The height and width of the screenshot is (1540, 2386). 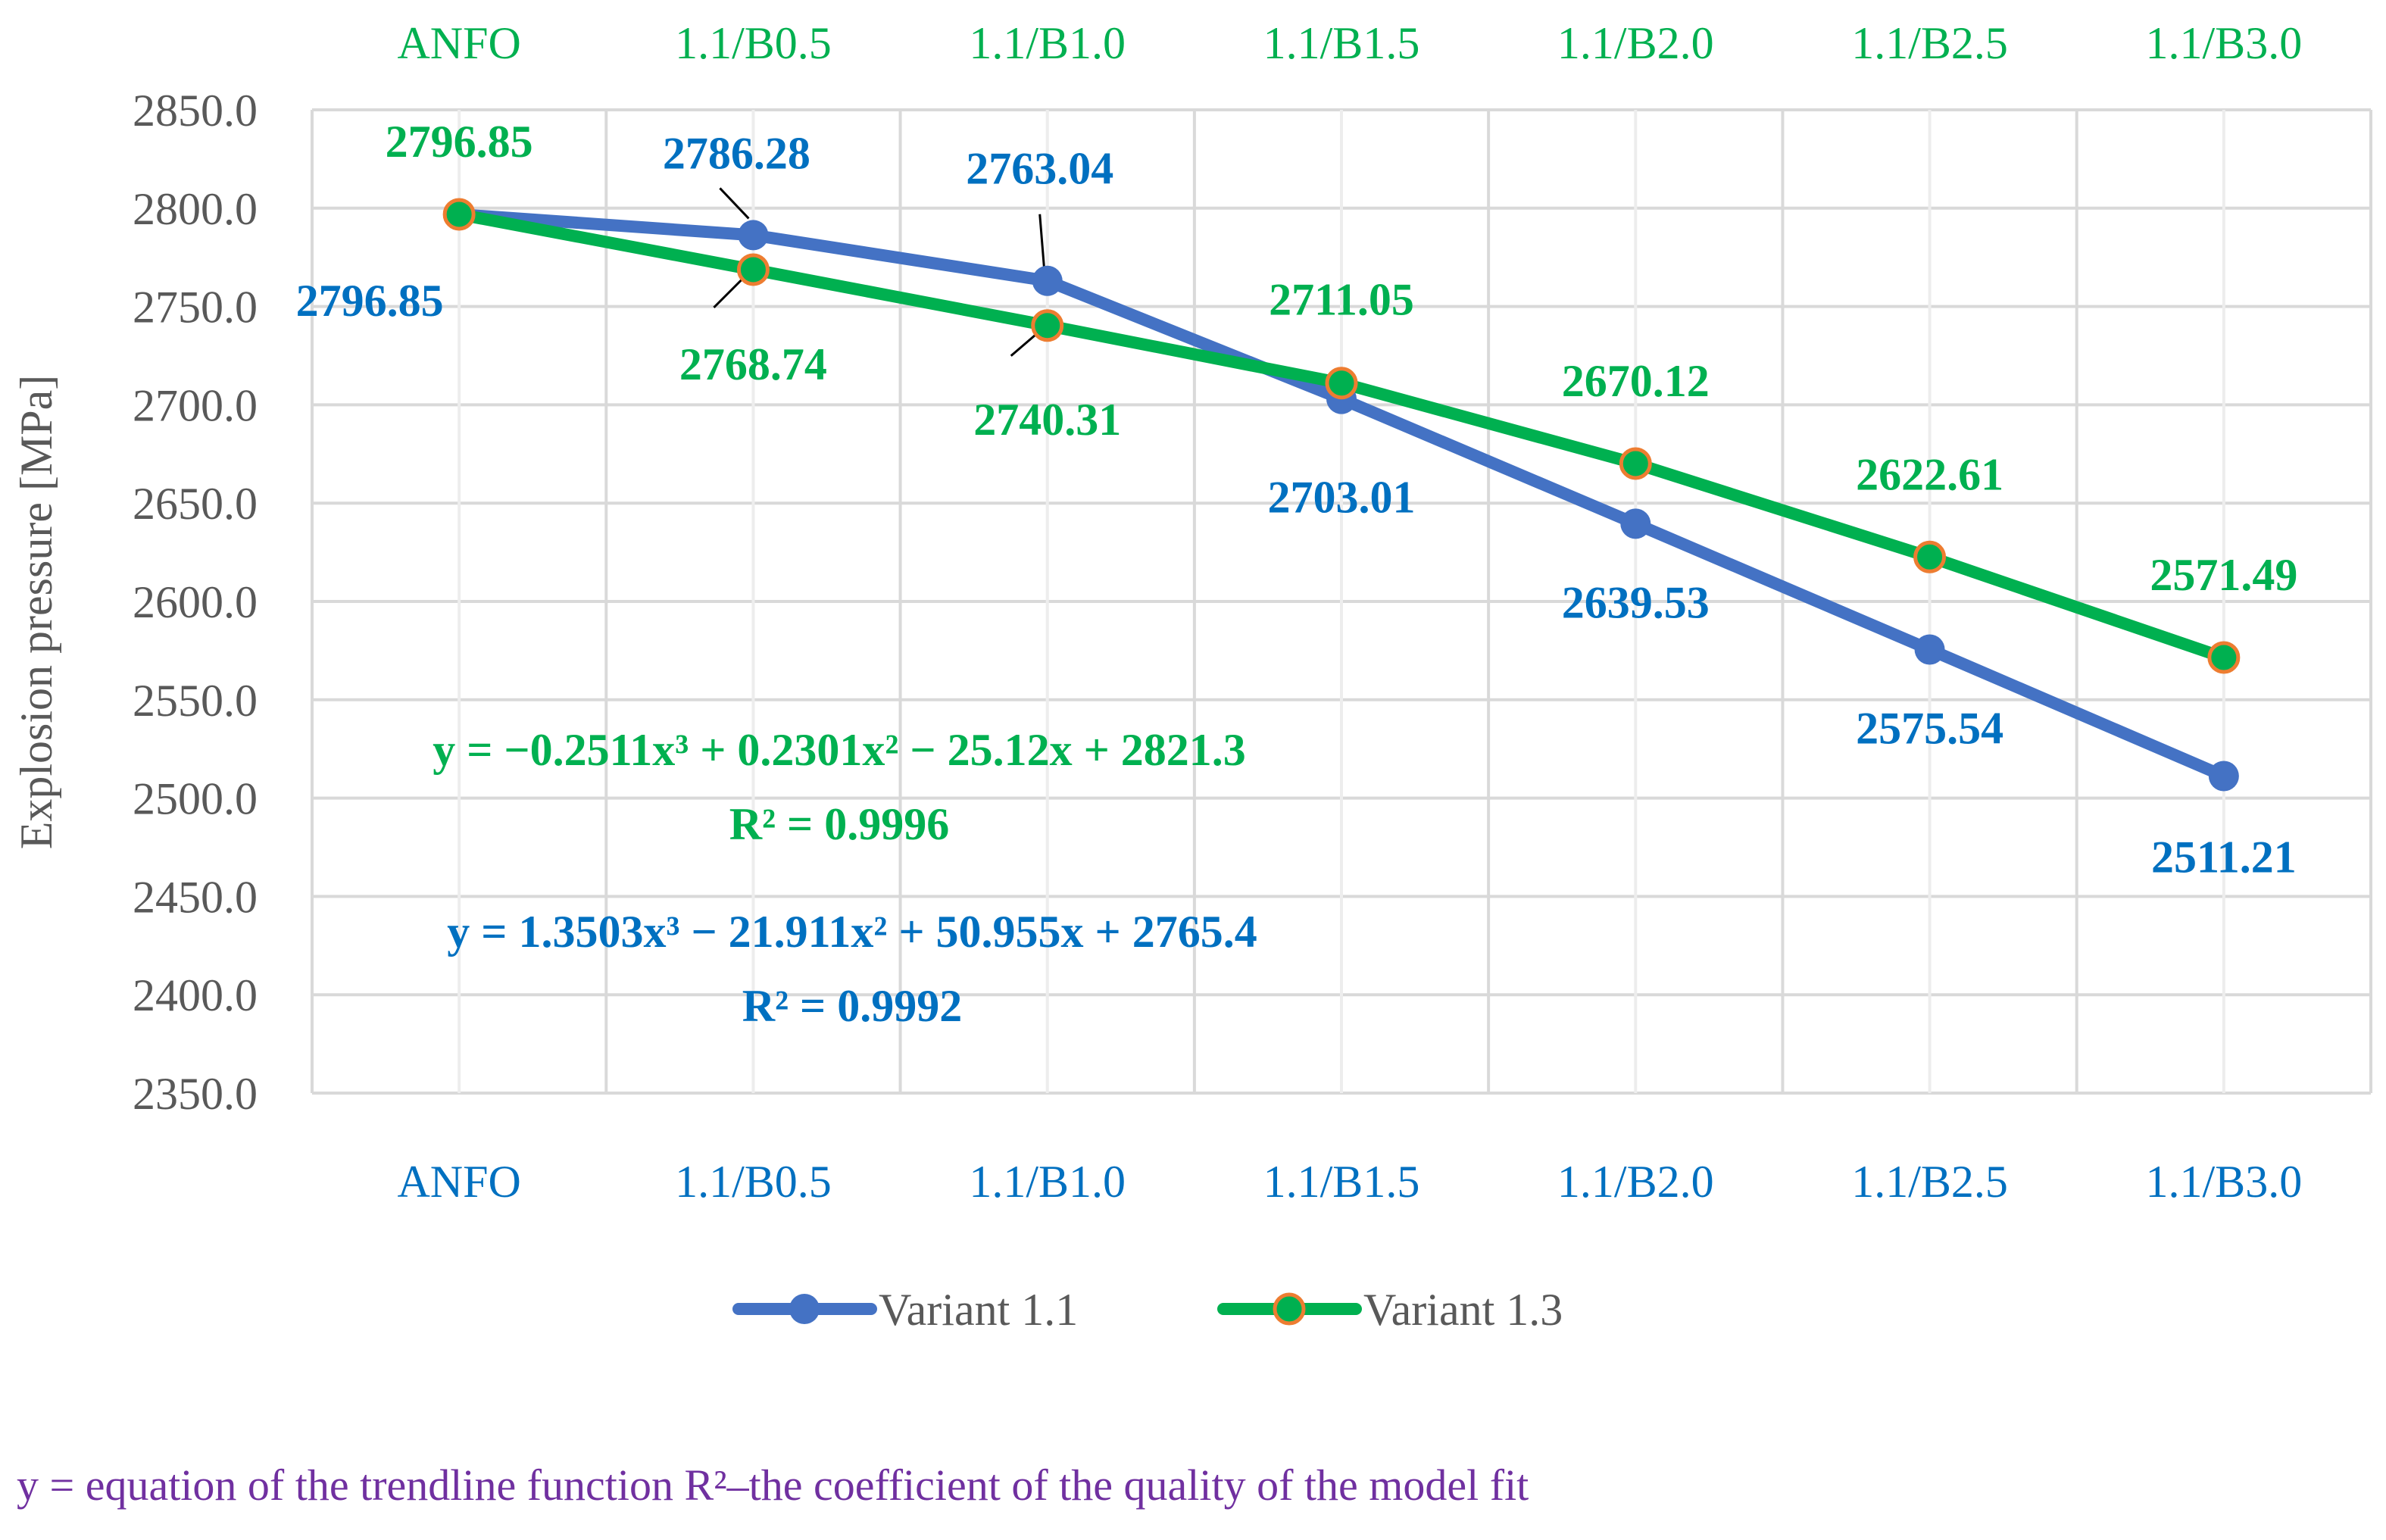 I want to click on data-label: 2622.61, so click(x=1929, y=474).